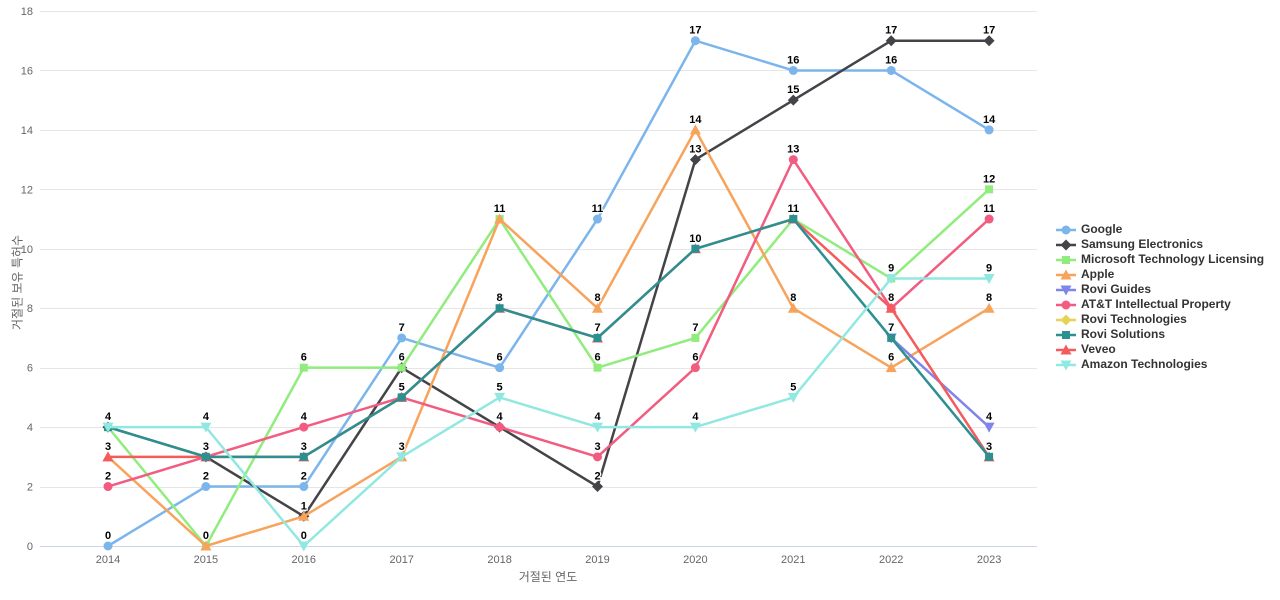 The image size is (1280, 600). I want to click on data-point-at-t-intellectual-property-2023, so click(989, 219).